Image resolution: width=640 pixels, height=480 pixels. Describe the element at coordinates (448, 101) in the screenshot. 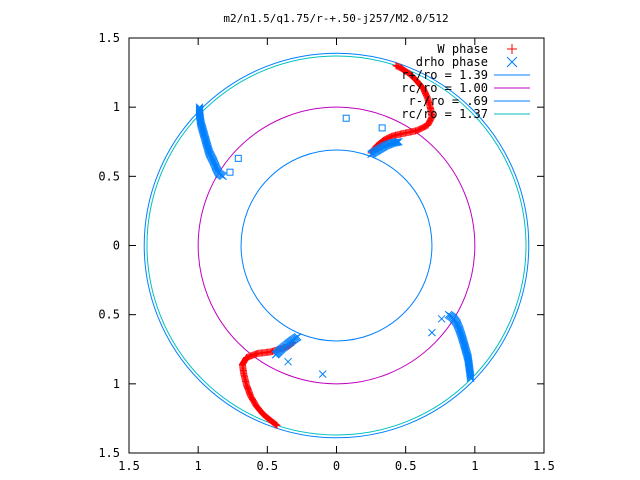

I see `legend-label: r-/ro = .69` at that location.